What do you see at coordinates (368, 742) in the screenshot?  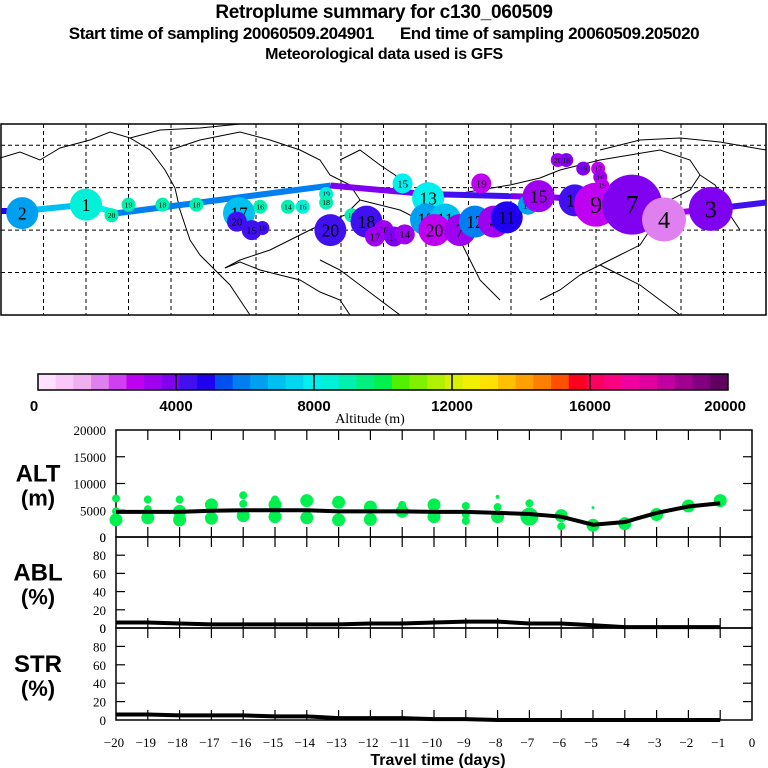 I see `x-tick-label: −12` at bounding box center [368, 742].